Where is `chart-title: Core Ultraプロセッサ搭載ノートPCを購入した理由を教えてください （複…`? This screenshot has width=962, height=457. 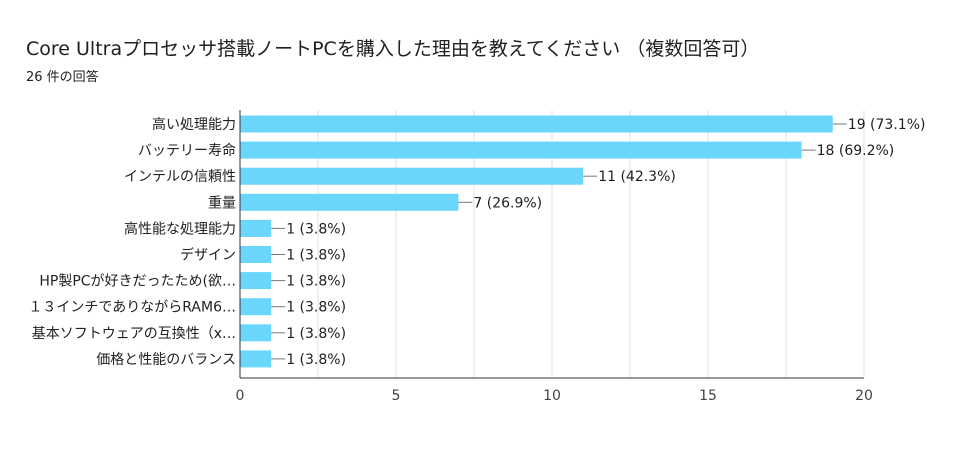 chart-title: Core Ultraプロセッサ搭載ノートPCを購入した理由を教えてください （複… is located at coordinates (393, 49).